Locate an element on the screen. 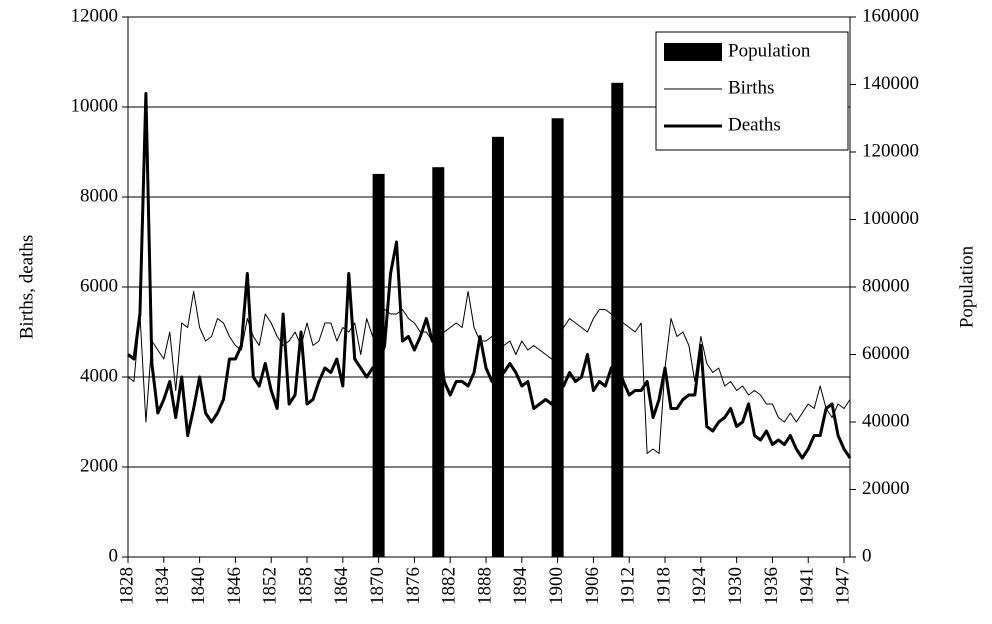 The image size is (992, 624). x-tick-label: 1894 is located at coordinates (520, 586).